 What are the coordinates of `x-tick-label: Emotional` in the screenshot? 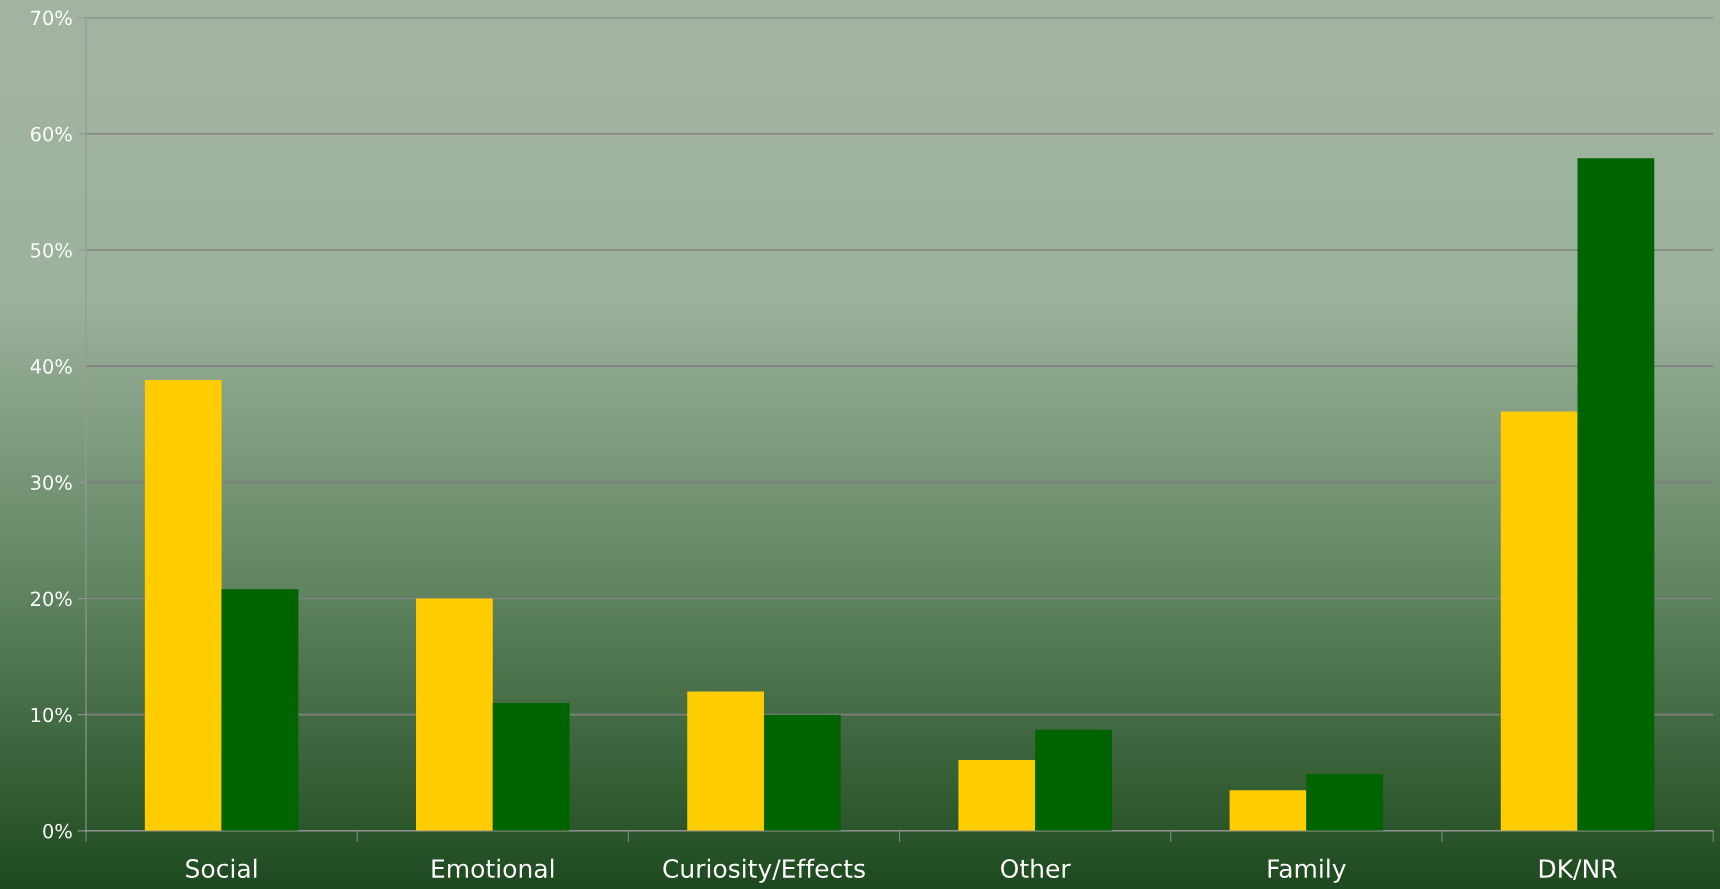 It's located at (493, 868).